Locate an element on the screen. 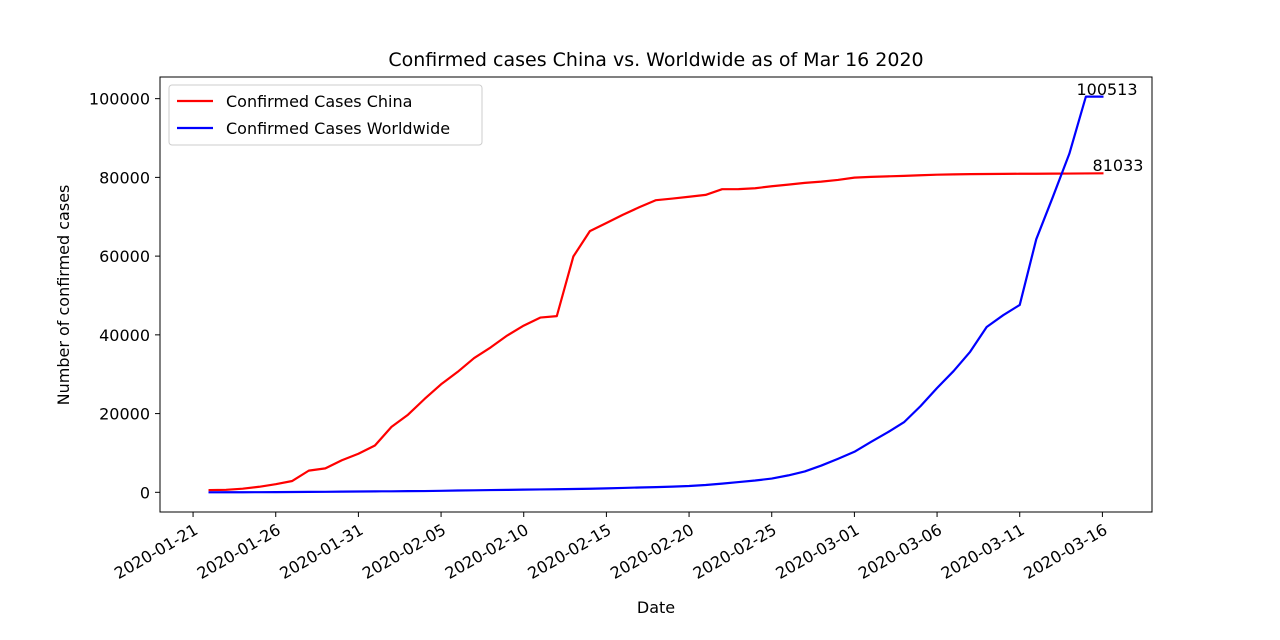 This screenshot has width=1280, height=640. legend-label-china: Confirmed Cases China is located at coordinates (319, 101).